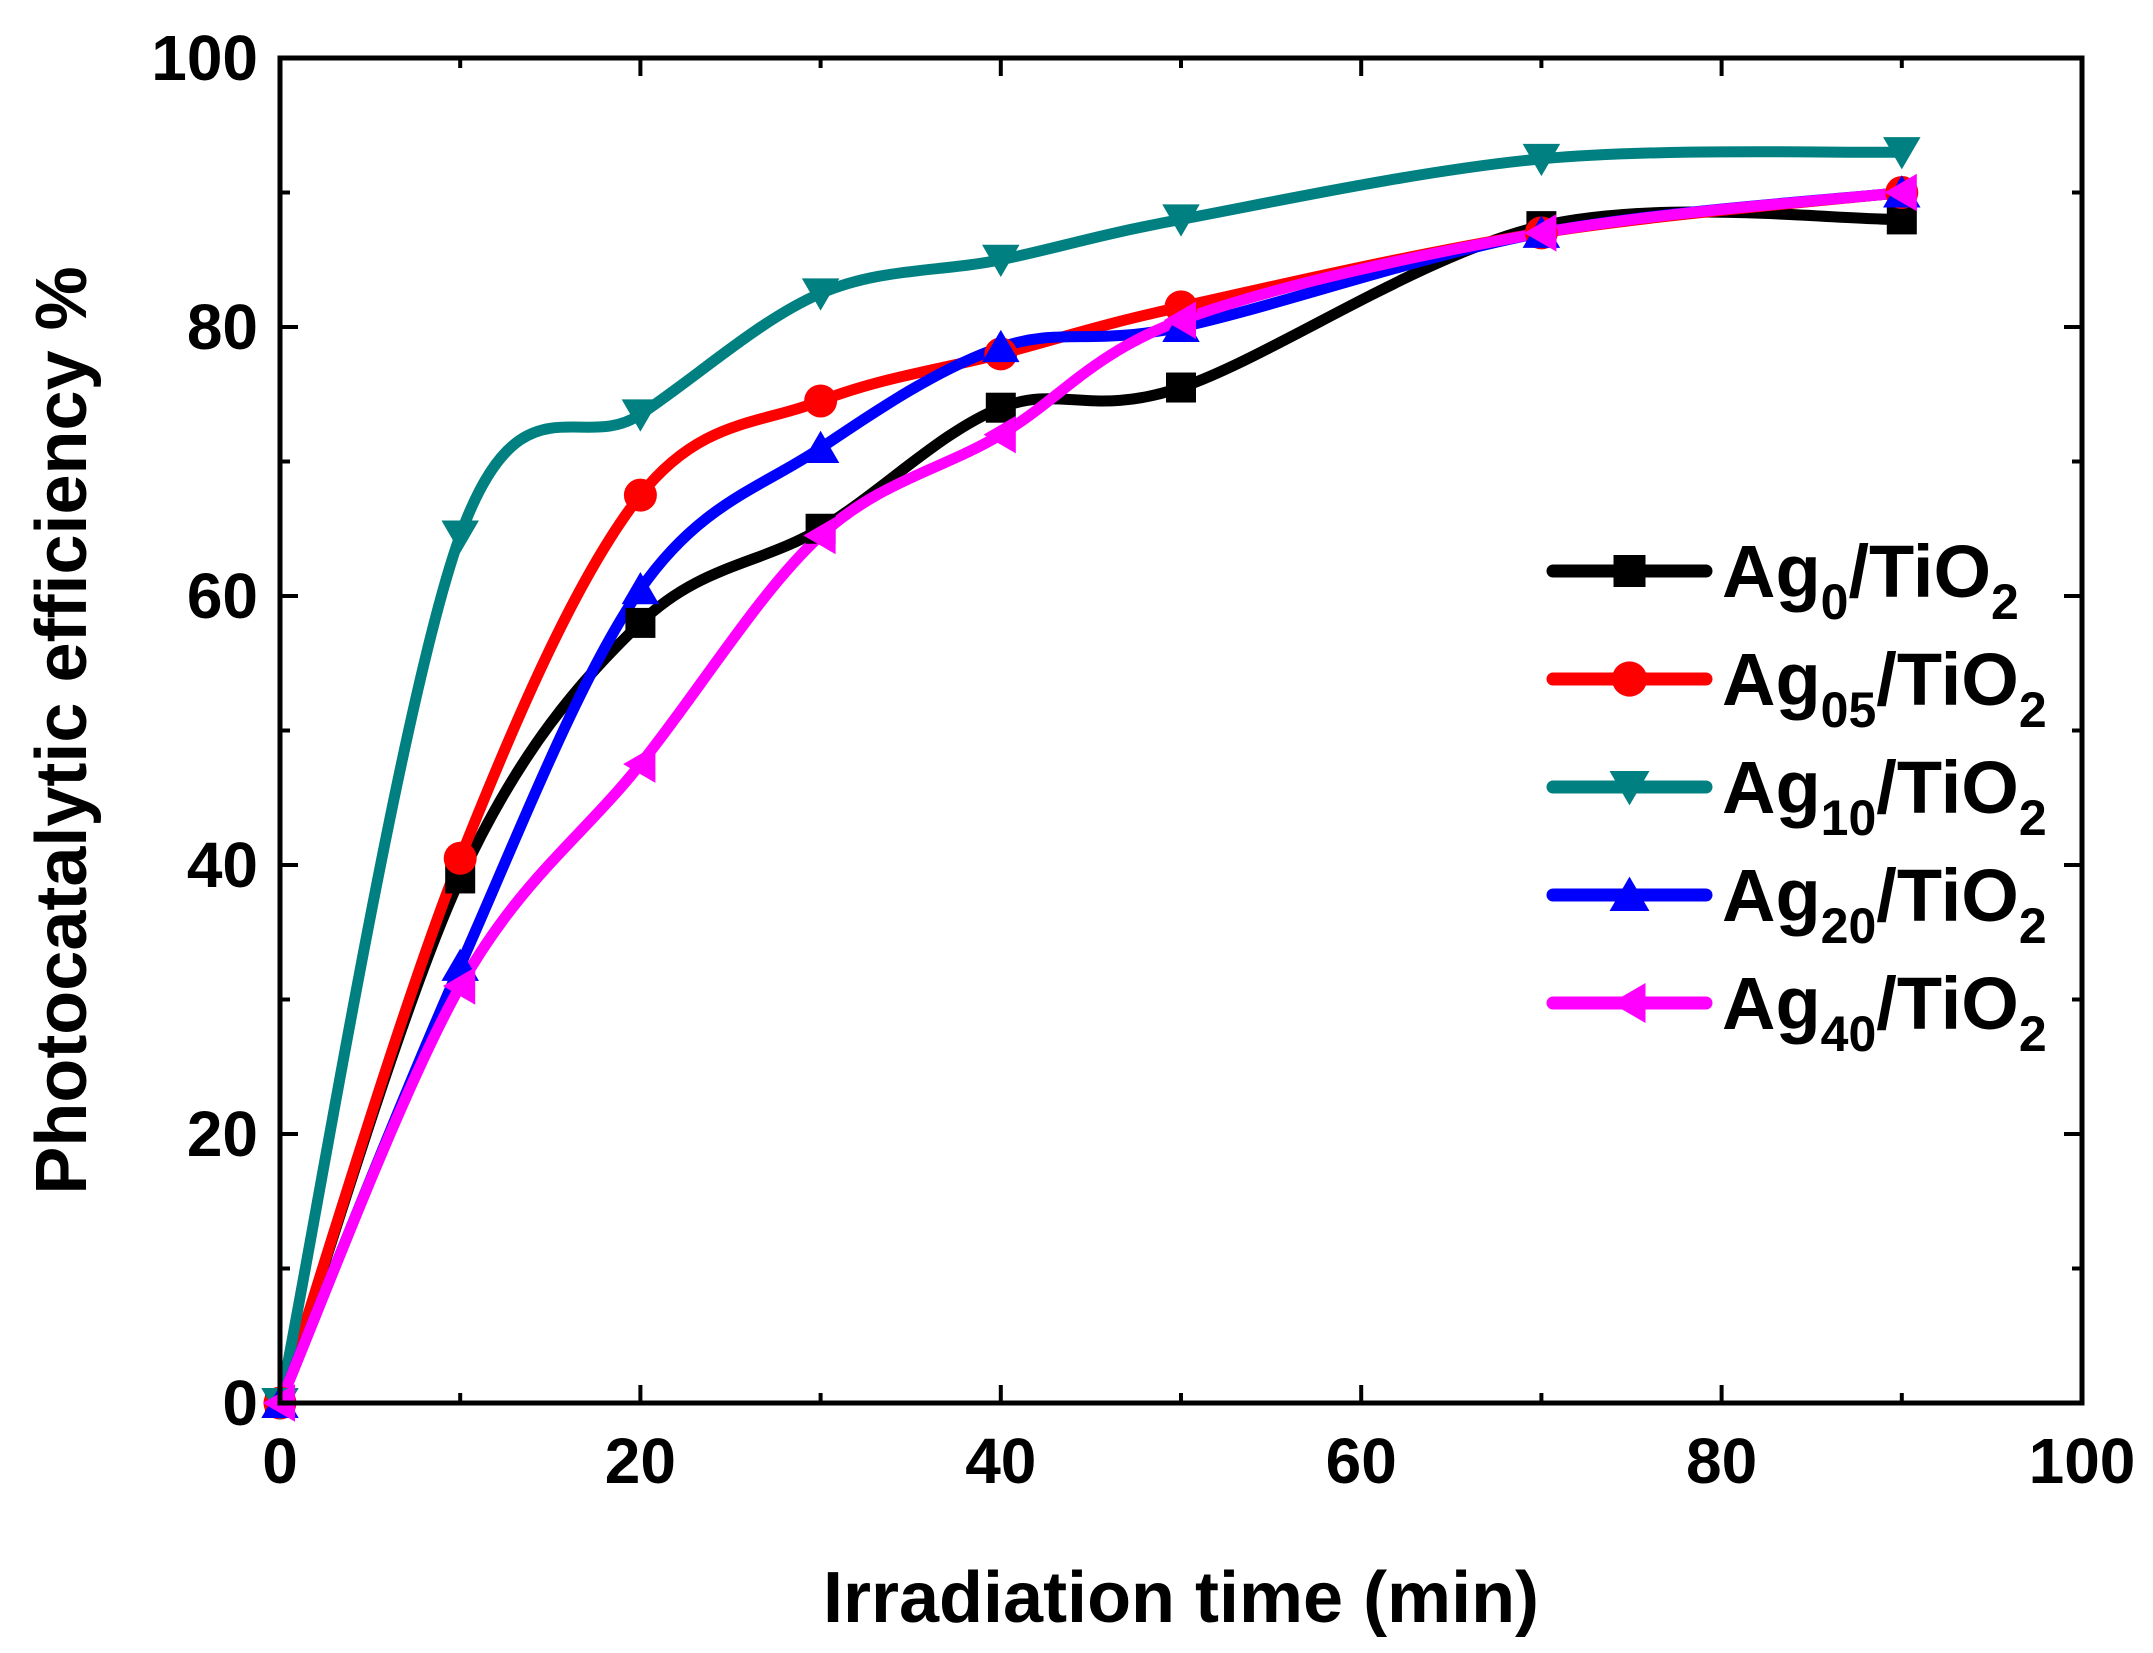  I want to click on legend-label: Ag0/TiO2, so click(1870, 580).